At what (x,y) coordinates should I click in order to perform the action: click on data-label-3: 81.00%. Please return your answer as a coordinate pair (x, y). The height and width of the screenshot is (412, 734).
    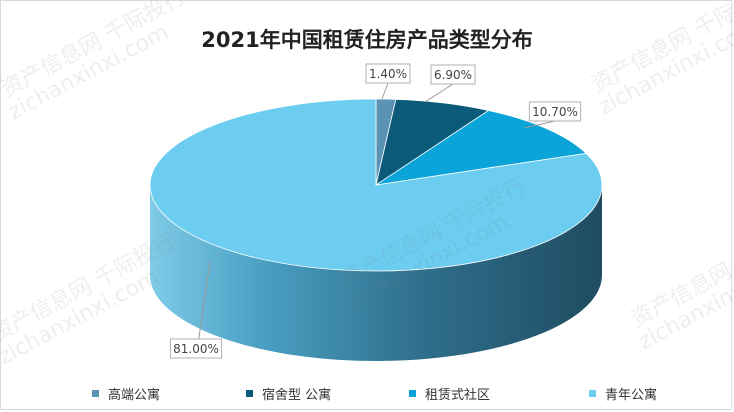
    Looking at the image, I should click on (196, 349).